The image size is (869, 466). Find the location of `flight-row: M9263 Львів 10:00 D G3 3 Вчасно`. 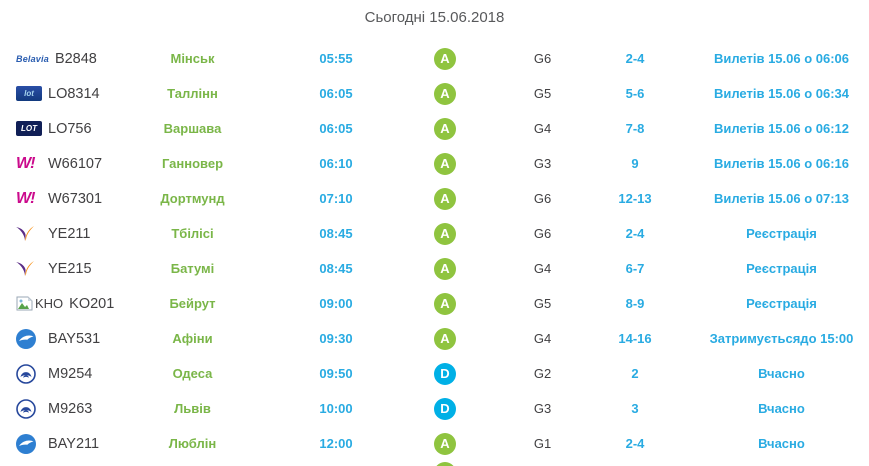

flight-row: M9263 Львів 10:00 D G3 3 Вчасно is located at coordinates (434, 408).